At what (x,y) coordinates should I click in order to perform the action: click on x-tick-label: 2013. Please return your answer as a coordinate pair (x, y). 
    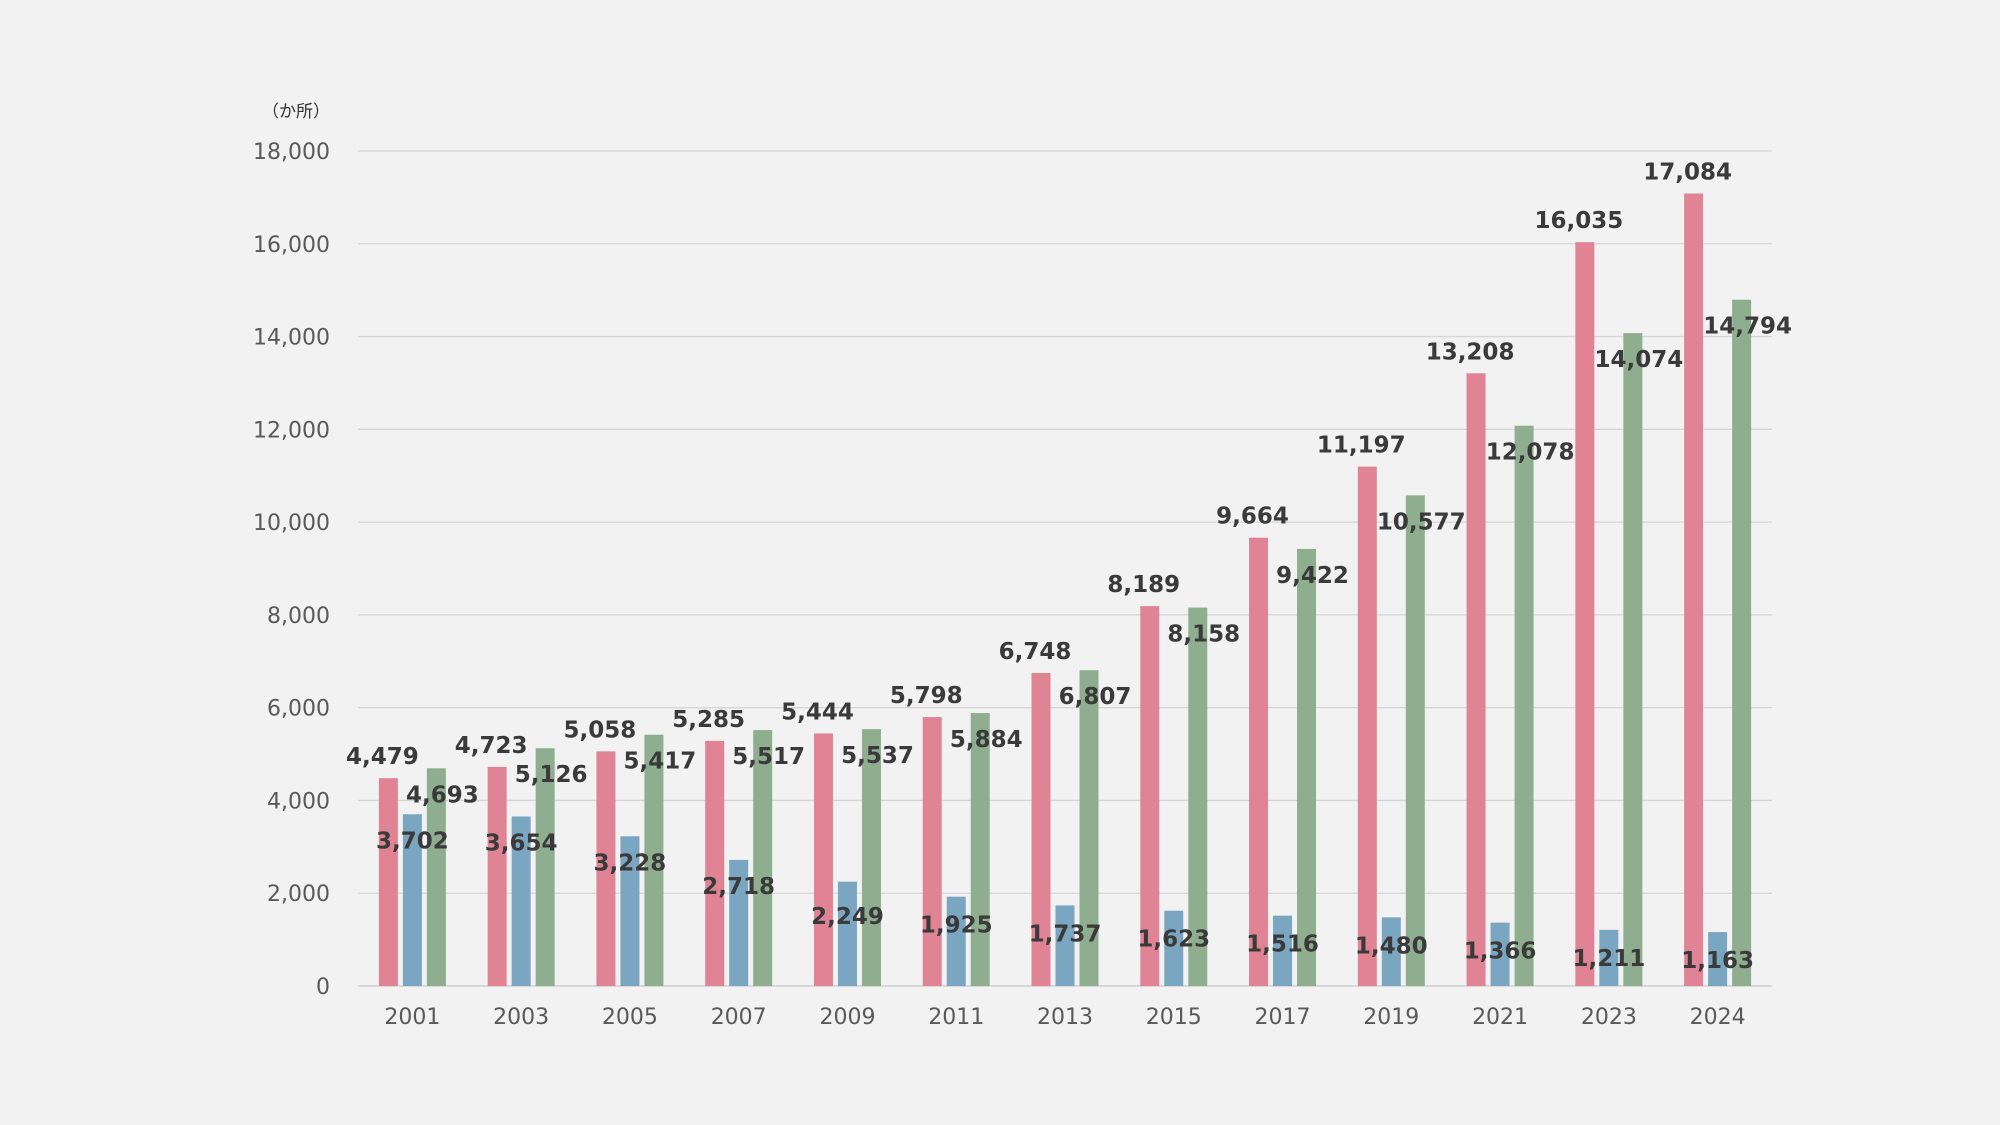
    Looking at the image, I should click on (1065, 1017).